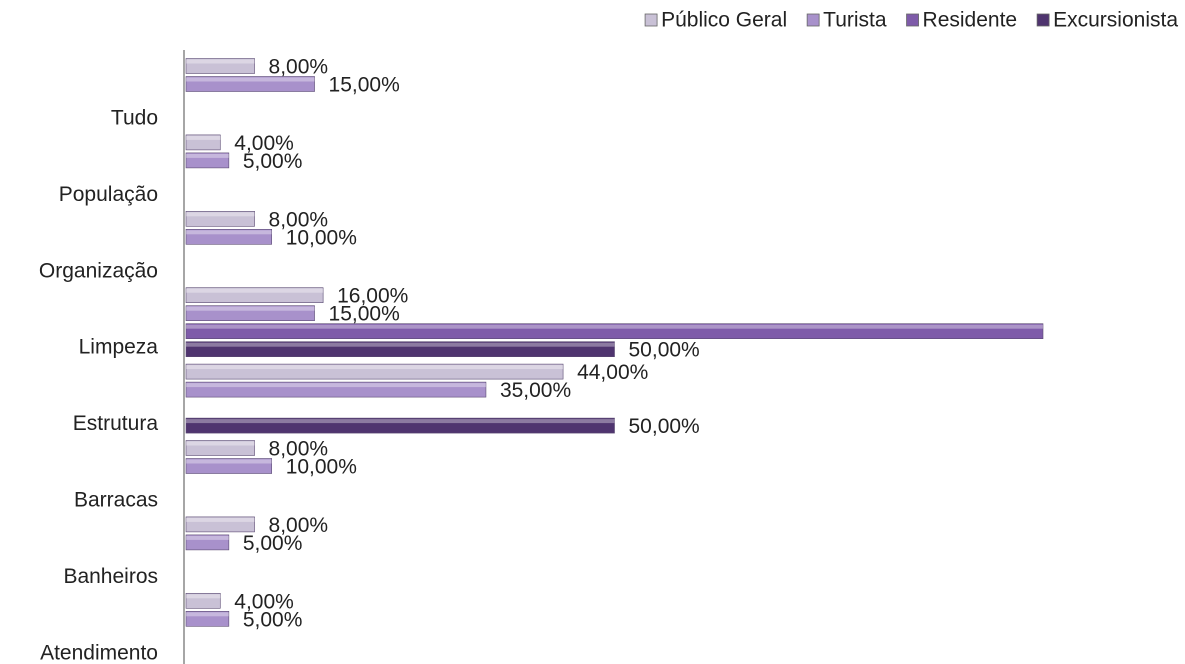 The width and height of the screenshot is (1185, 664). What do you see at coordinates (1115, 20) in the screenshot?
I see `legend-label: Excursionista` at bounding box center [1115, 20].